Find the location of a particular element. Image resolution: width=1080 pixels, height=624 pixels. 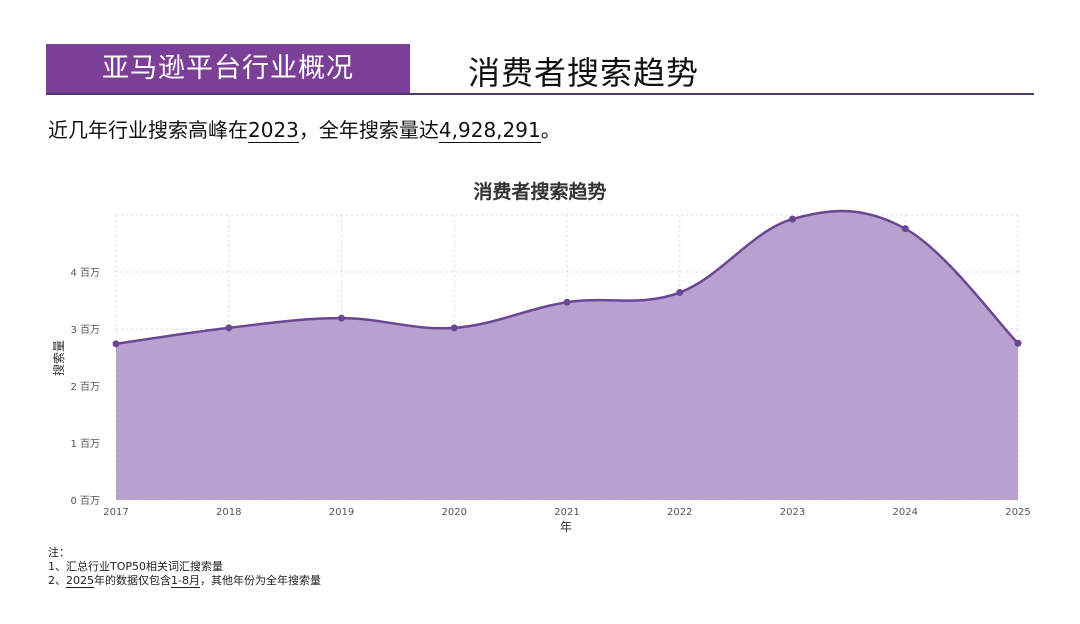

data-point-2023 is located at coordinates (792, 219).